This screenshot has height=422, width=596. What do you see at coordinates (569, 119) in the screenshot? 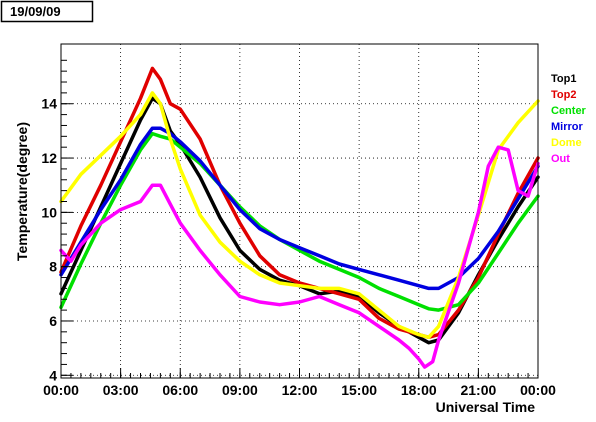
I see `legend: Top1 Top2 Center Mirror Dome Out` at bounding box center [569, 119].